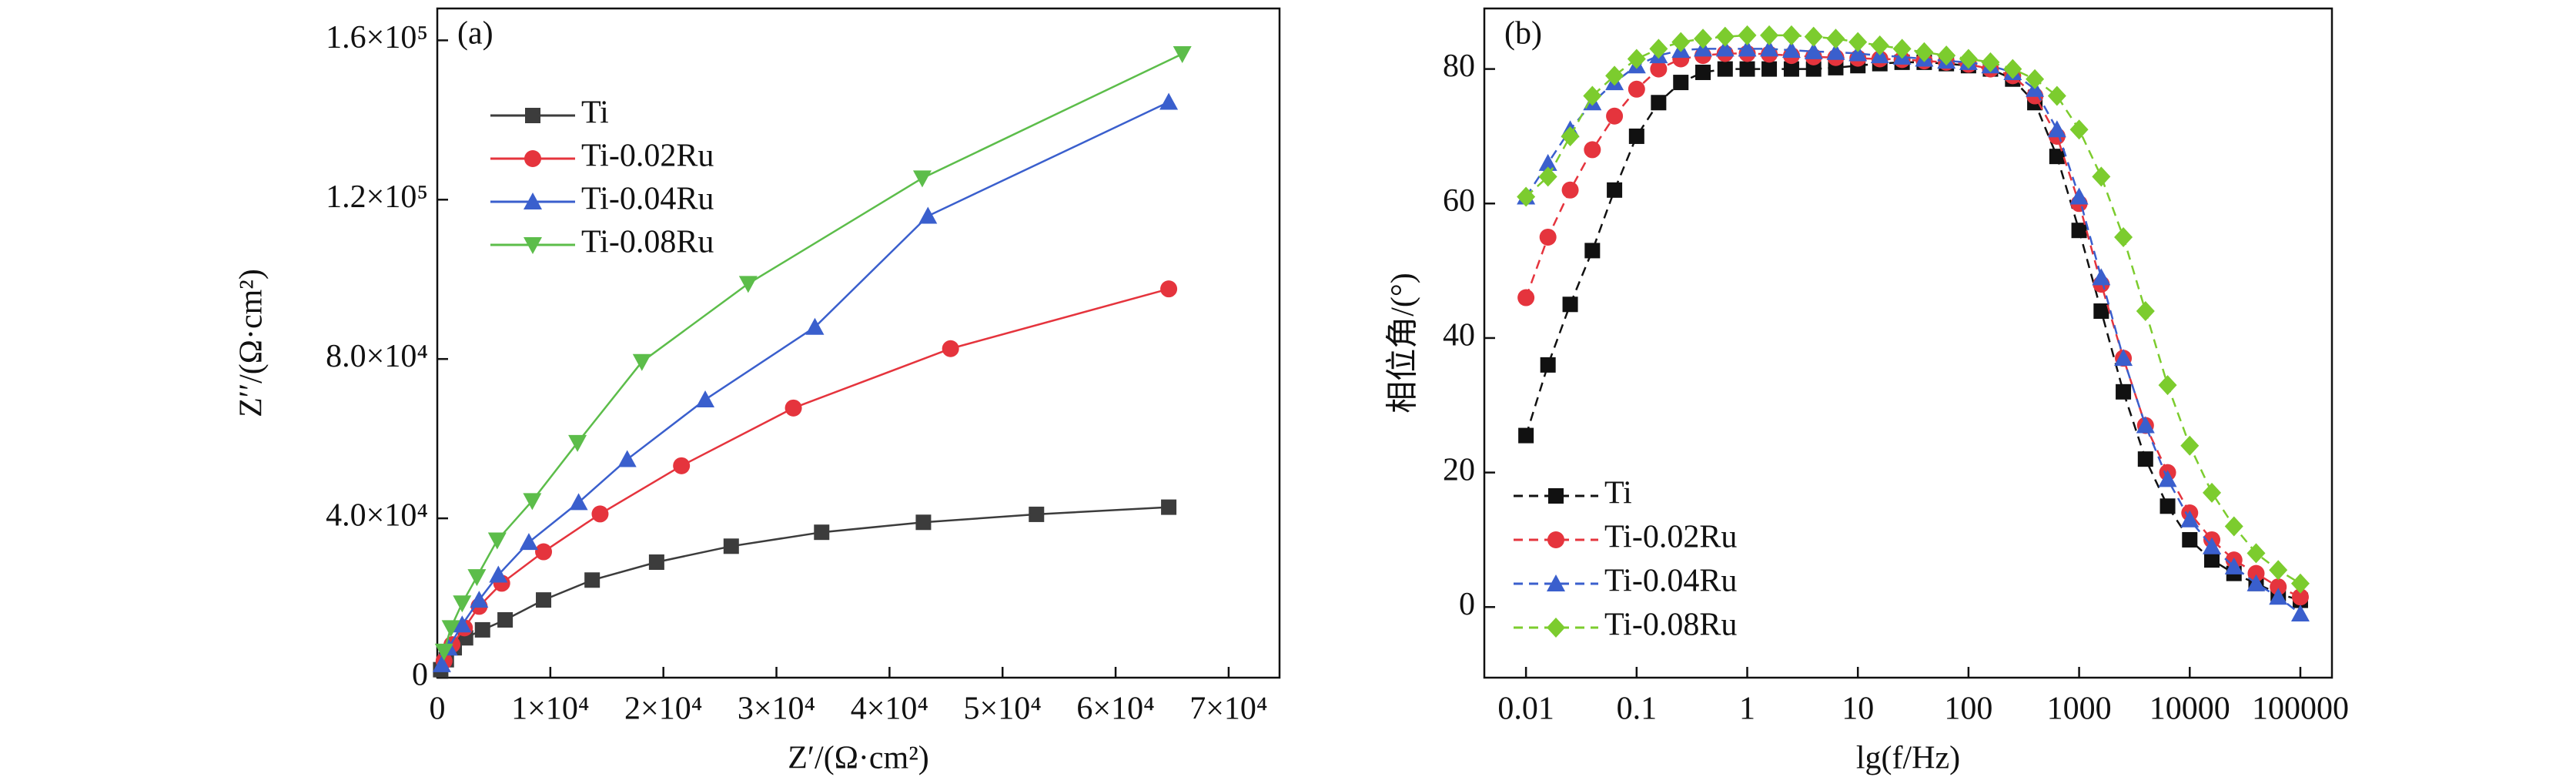 Image resolution: width=2576 pixels, height=777 pixels. Describe the element at coordinates (595, 113) in the screenshot. I see `legend-label: Ti` at that location.